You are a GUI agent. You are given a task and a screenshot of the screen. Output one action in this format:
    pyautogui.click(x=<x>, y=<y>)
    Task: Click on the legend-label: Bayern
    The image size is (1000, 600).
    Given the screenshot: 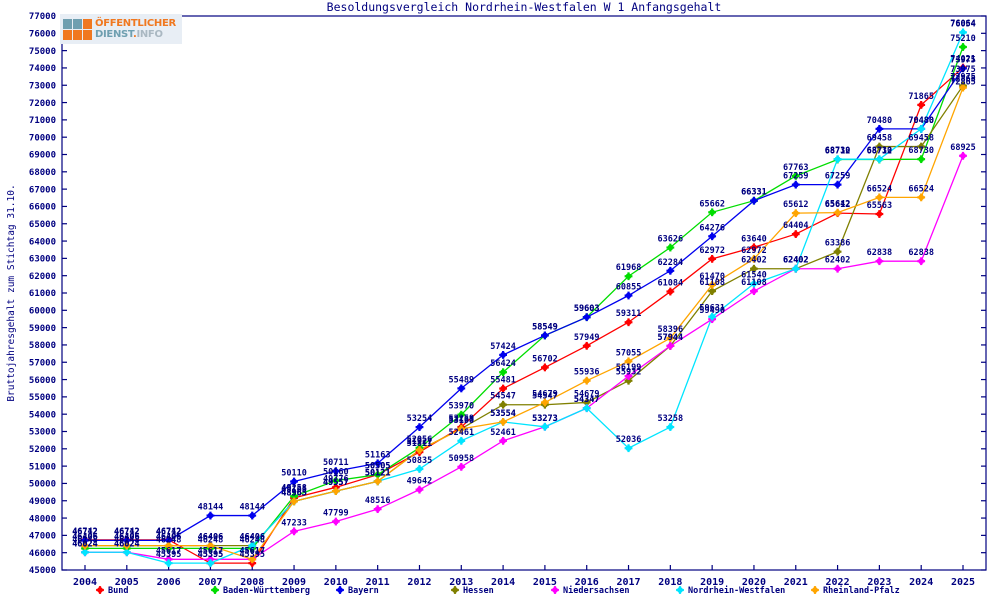 What is the action you would take?
    pyautogui.click(x=363, y=591)
    